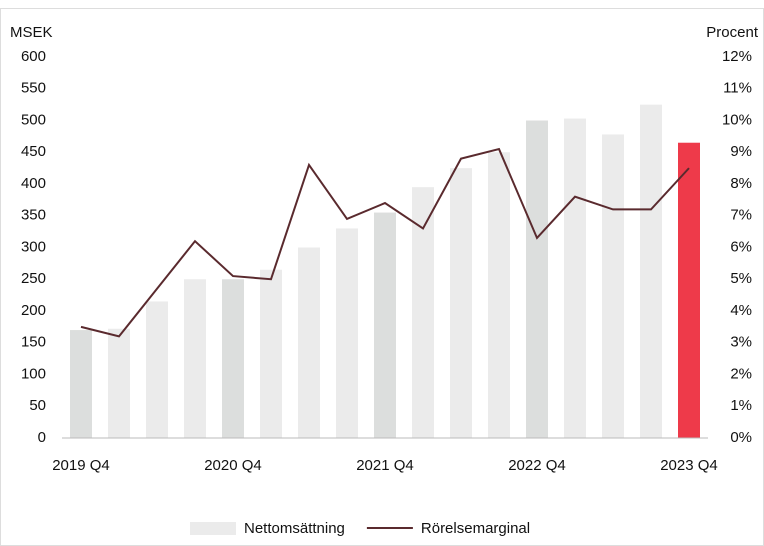 The image size is (764, 546). What do you see at coordinates (741, 183) in the screenshot?
I see `y2-tick-label: 8%` at bounding box center [741, 183].